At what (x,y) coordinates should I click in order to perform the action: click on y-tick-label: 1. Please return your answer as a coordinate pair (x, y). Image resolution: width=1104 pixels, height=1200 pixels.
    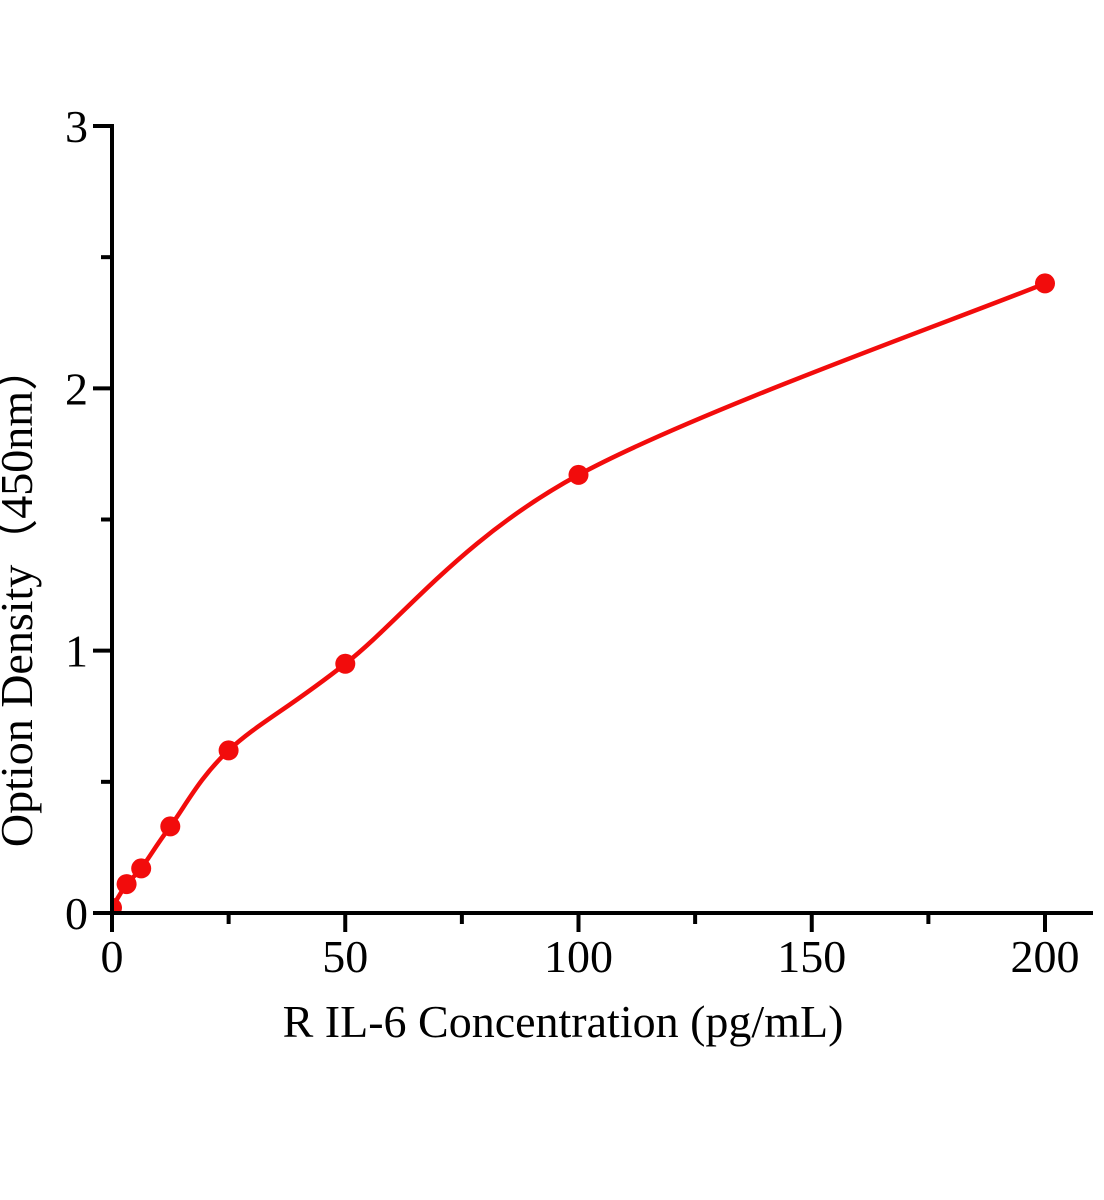
    Looking at the image, I should click on (76, 651).